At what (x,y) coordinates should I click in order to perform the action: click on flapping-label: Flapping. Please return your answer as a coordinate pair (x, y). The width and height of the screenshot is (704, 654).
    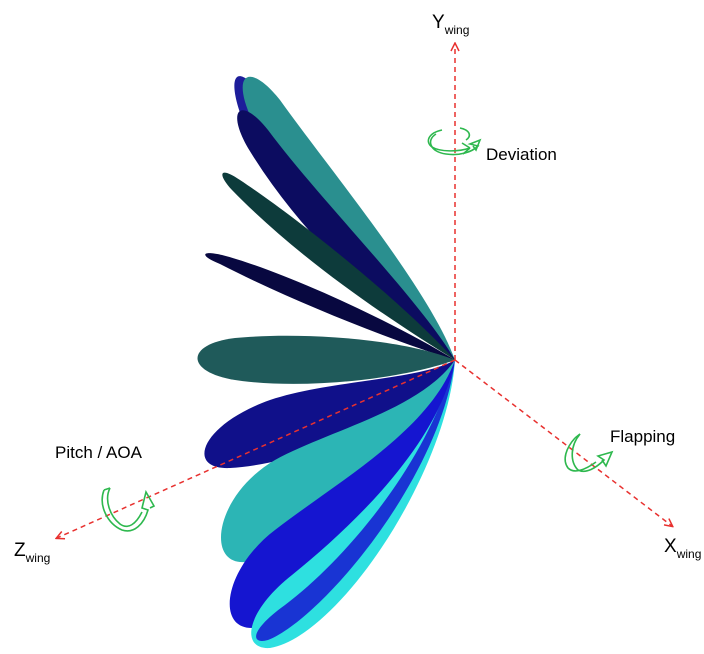
    Looking at the image, I should click on (642, 436).